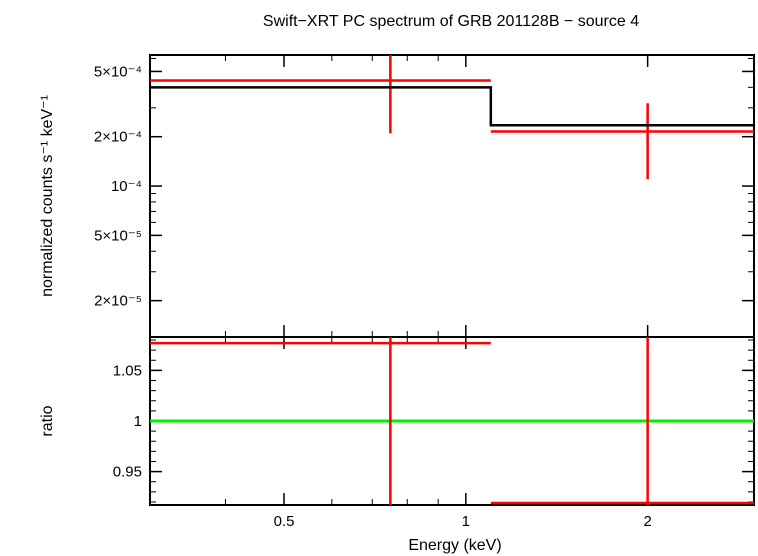 Image resolution: width=758 pixels, height=556 pixels. I want to click on ratio-y-tick-label: 1.05, so click(127, 370).